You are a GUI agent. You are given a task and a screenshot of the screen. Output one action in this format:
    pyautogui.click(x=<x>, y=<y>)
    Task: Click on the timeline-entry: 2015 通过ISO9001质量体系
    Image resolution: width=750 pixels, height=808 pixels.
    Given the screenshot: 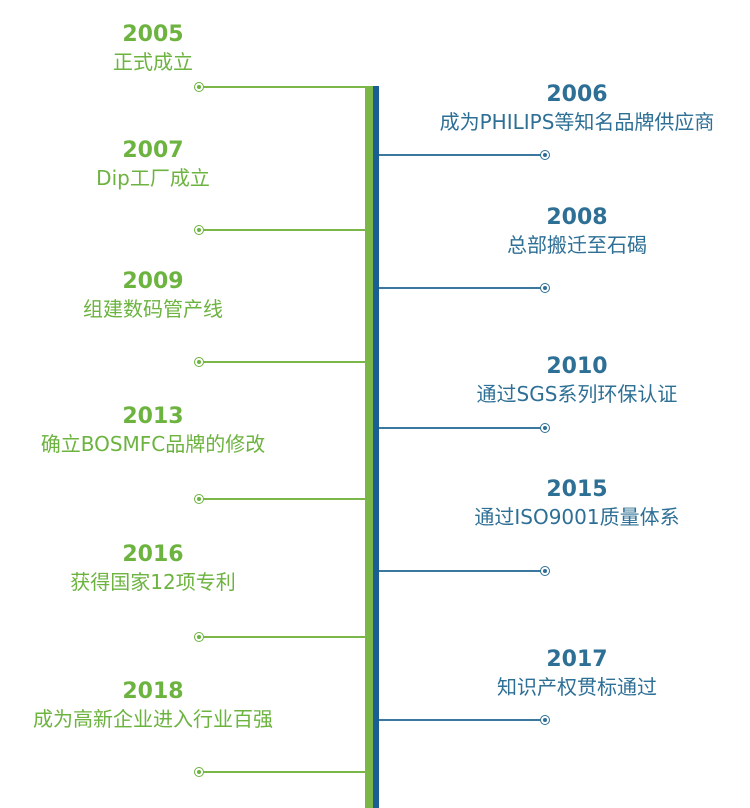 What is the action you would take?
    pyautogui.click(x=573, y=504)
    